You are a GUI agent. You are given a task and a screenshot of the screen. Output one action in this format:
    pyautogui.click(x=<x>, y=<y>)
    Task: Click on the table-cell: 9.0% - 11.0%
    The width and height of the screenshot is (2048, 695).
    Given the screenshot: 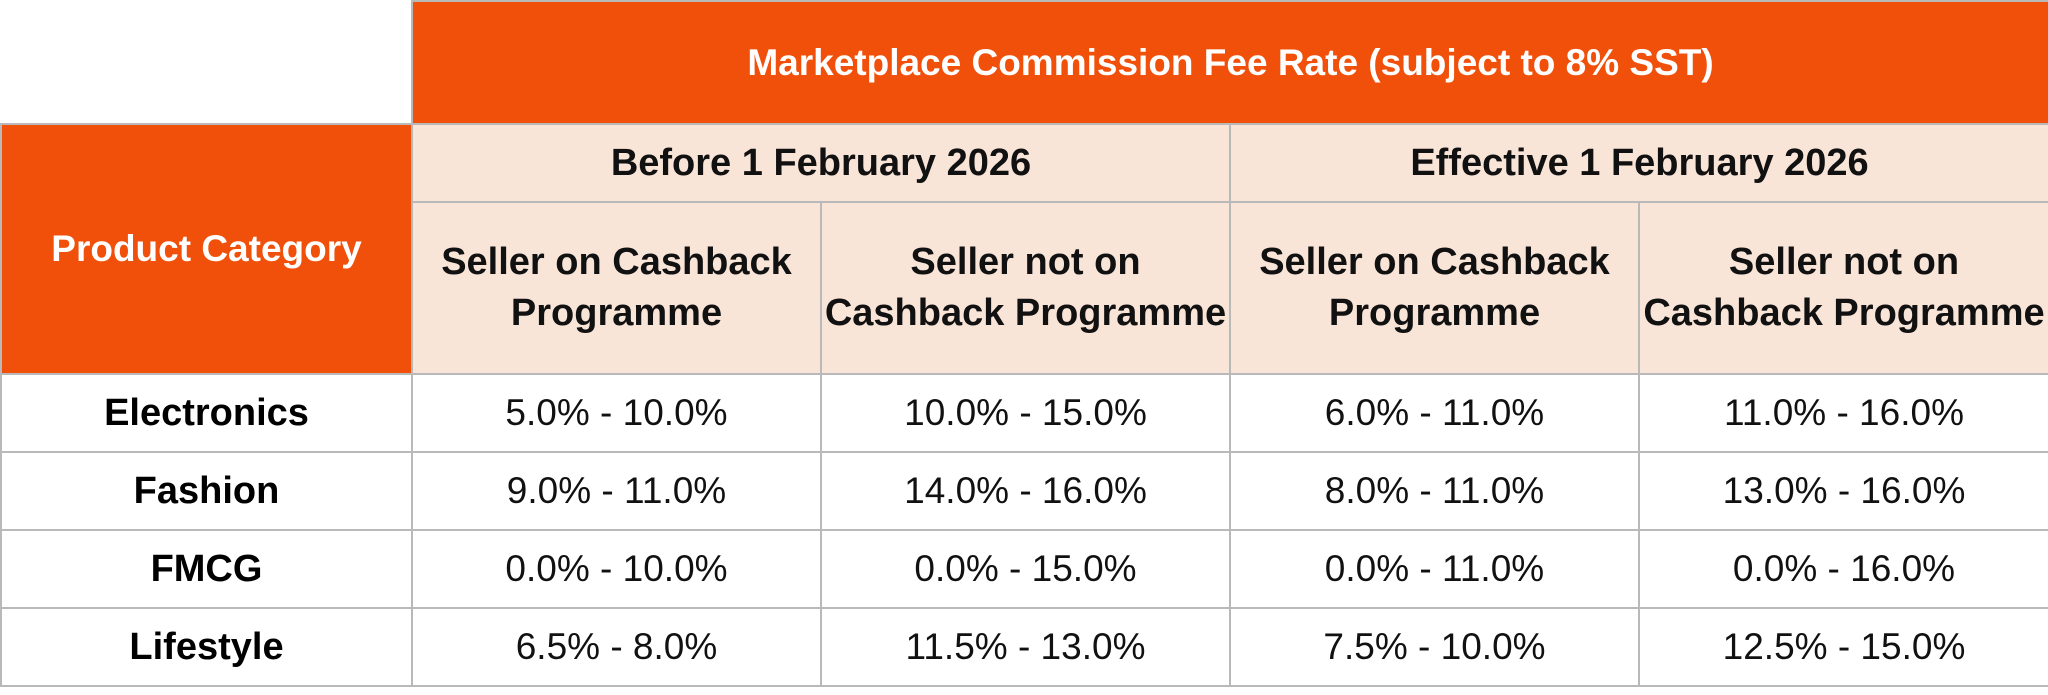 What is the action you would take?
    pyautogui.click(x=616, y=491)
    